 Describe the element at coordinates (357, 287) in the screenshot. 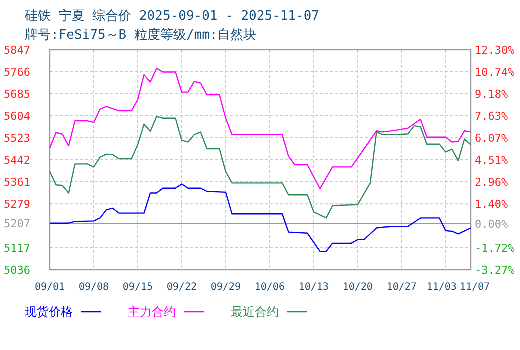

I see `x-tick-label: 10/20` at that location.